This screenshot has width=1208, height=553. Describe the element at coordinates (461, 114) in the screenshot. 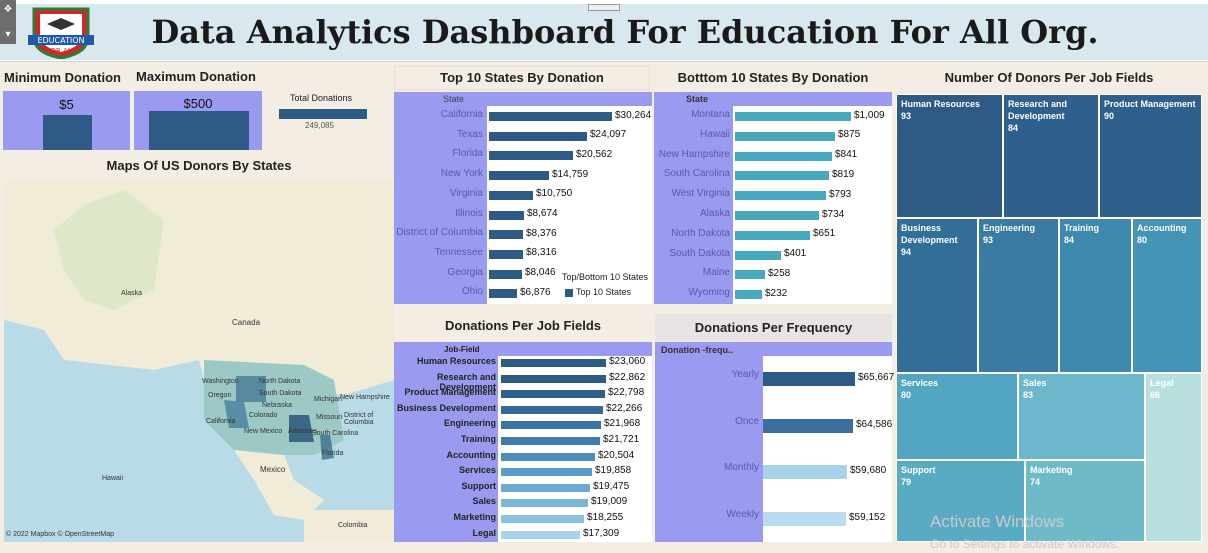

I see `category-label: California` at that location.